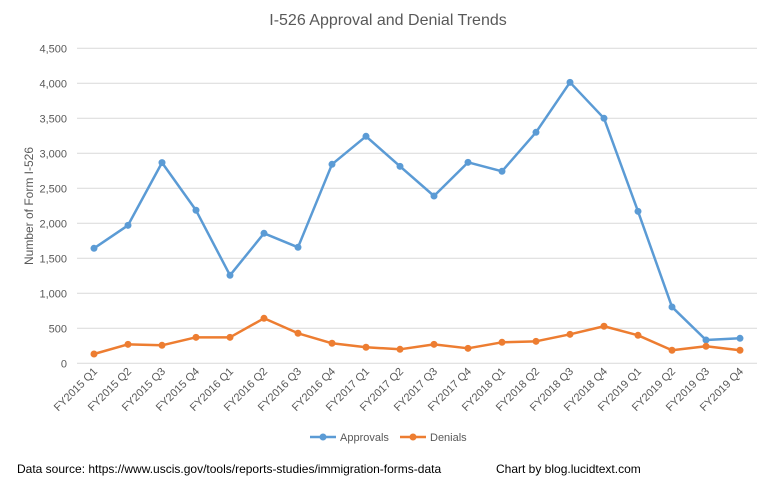 The width and height of the screenshot is (775, 482). I want to click on y-tick-label: 3,000, so click(53, 154).